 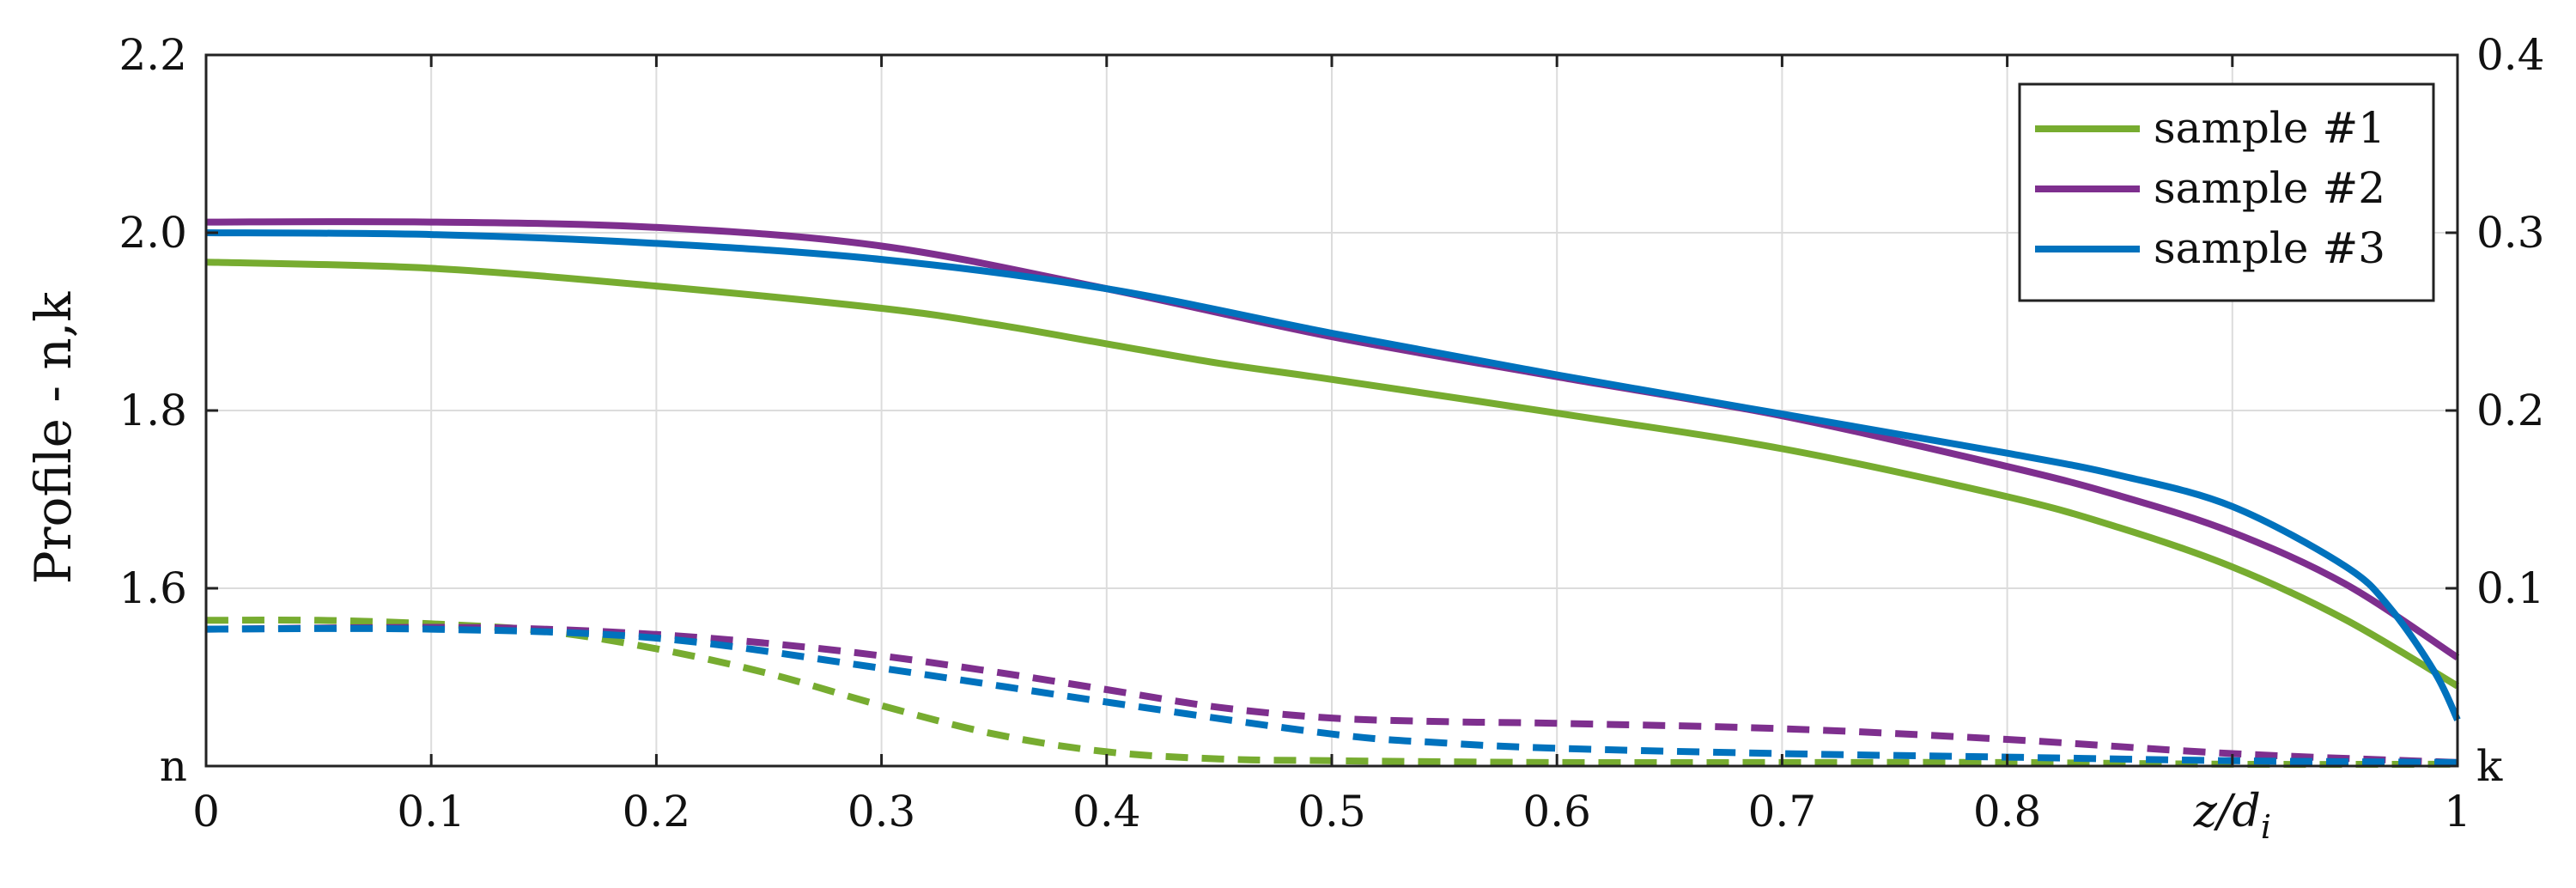 I want to click on legend: sample #1 sample #2 sample #3, so click(x=2226, y=192).